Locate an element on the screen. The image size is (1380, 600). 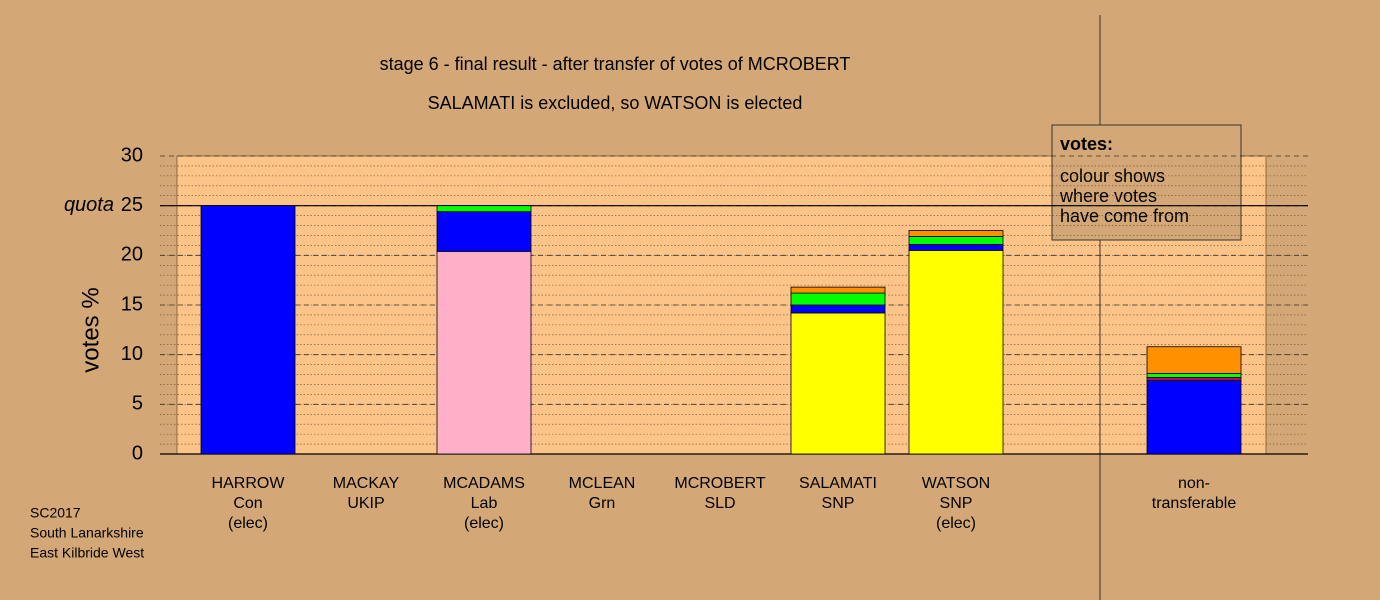
x-tick-label: UKIP is located at coordinates (365, 503).